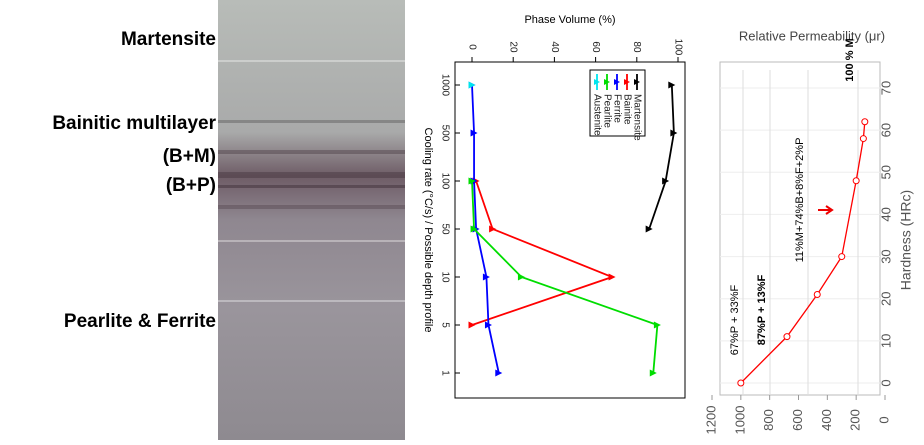  I want to click on x-tick-label: 0, so click(883, 419).